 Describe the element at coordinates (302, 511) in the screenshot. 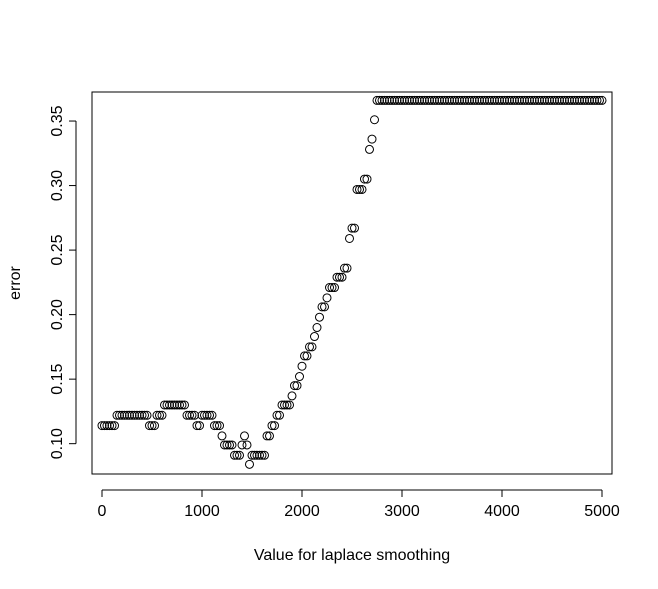

I see `x-tick-label: 2000` at that location.